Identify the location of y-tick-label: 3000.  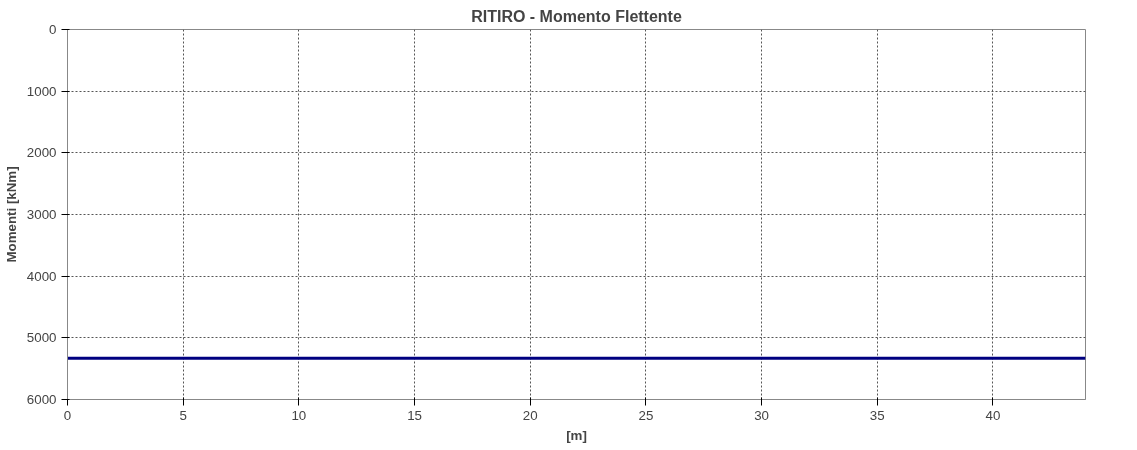
(41, 214).